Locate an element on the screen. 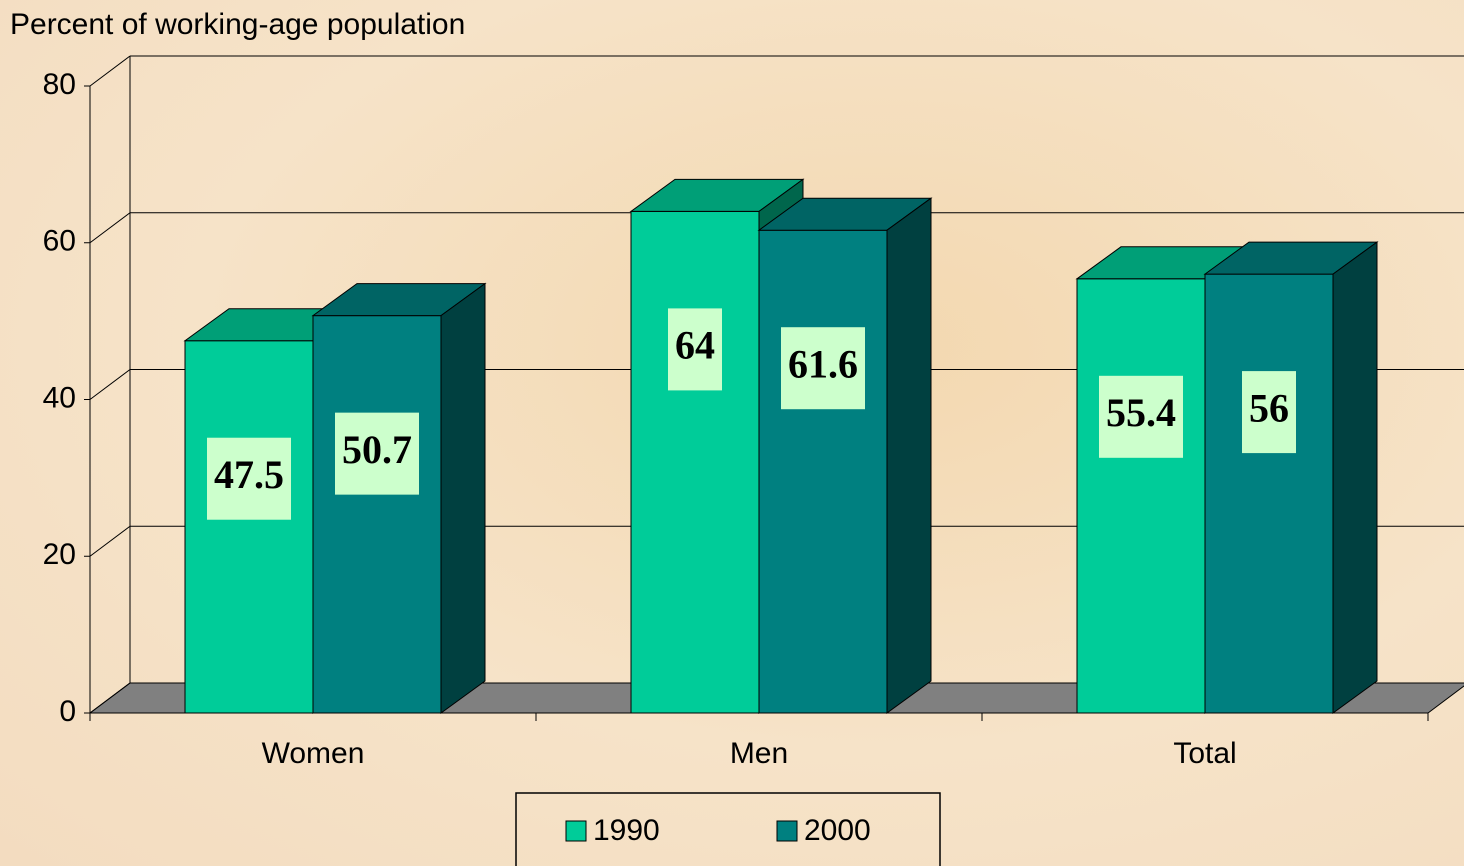 The image size is (1464, 866). value-label: 47.5 is located at coordinates (249, 474).